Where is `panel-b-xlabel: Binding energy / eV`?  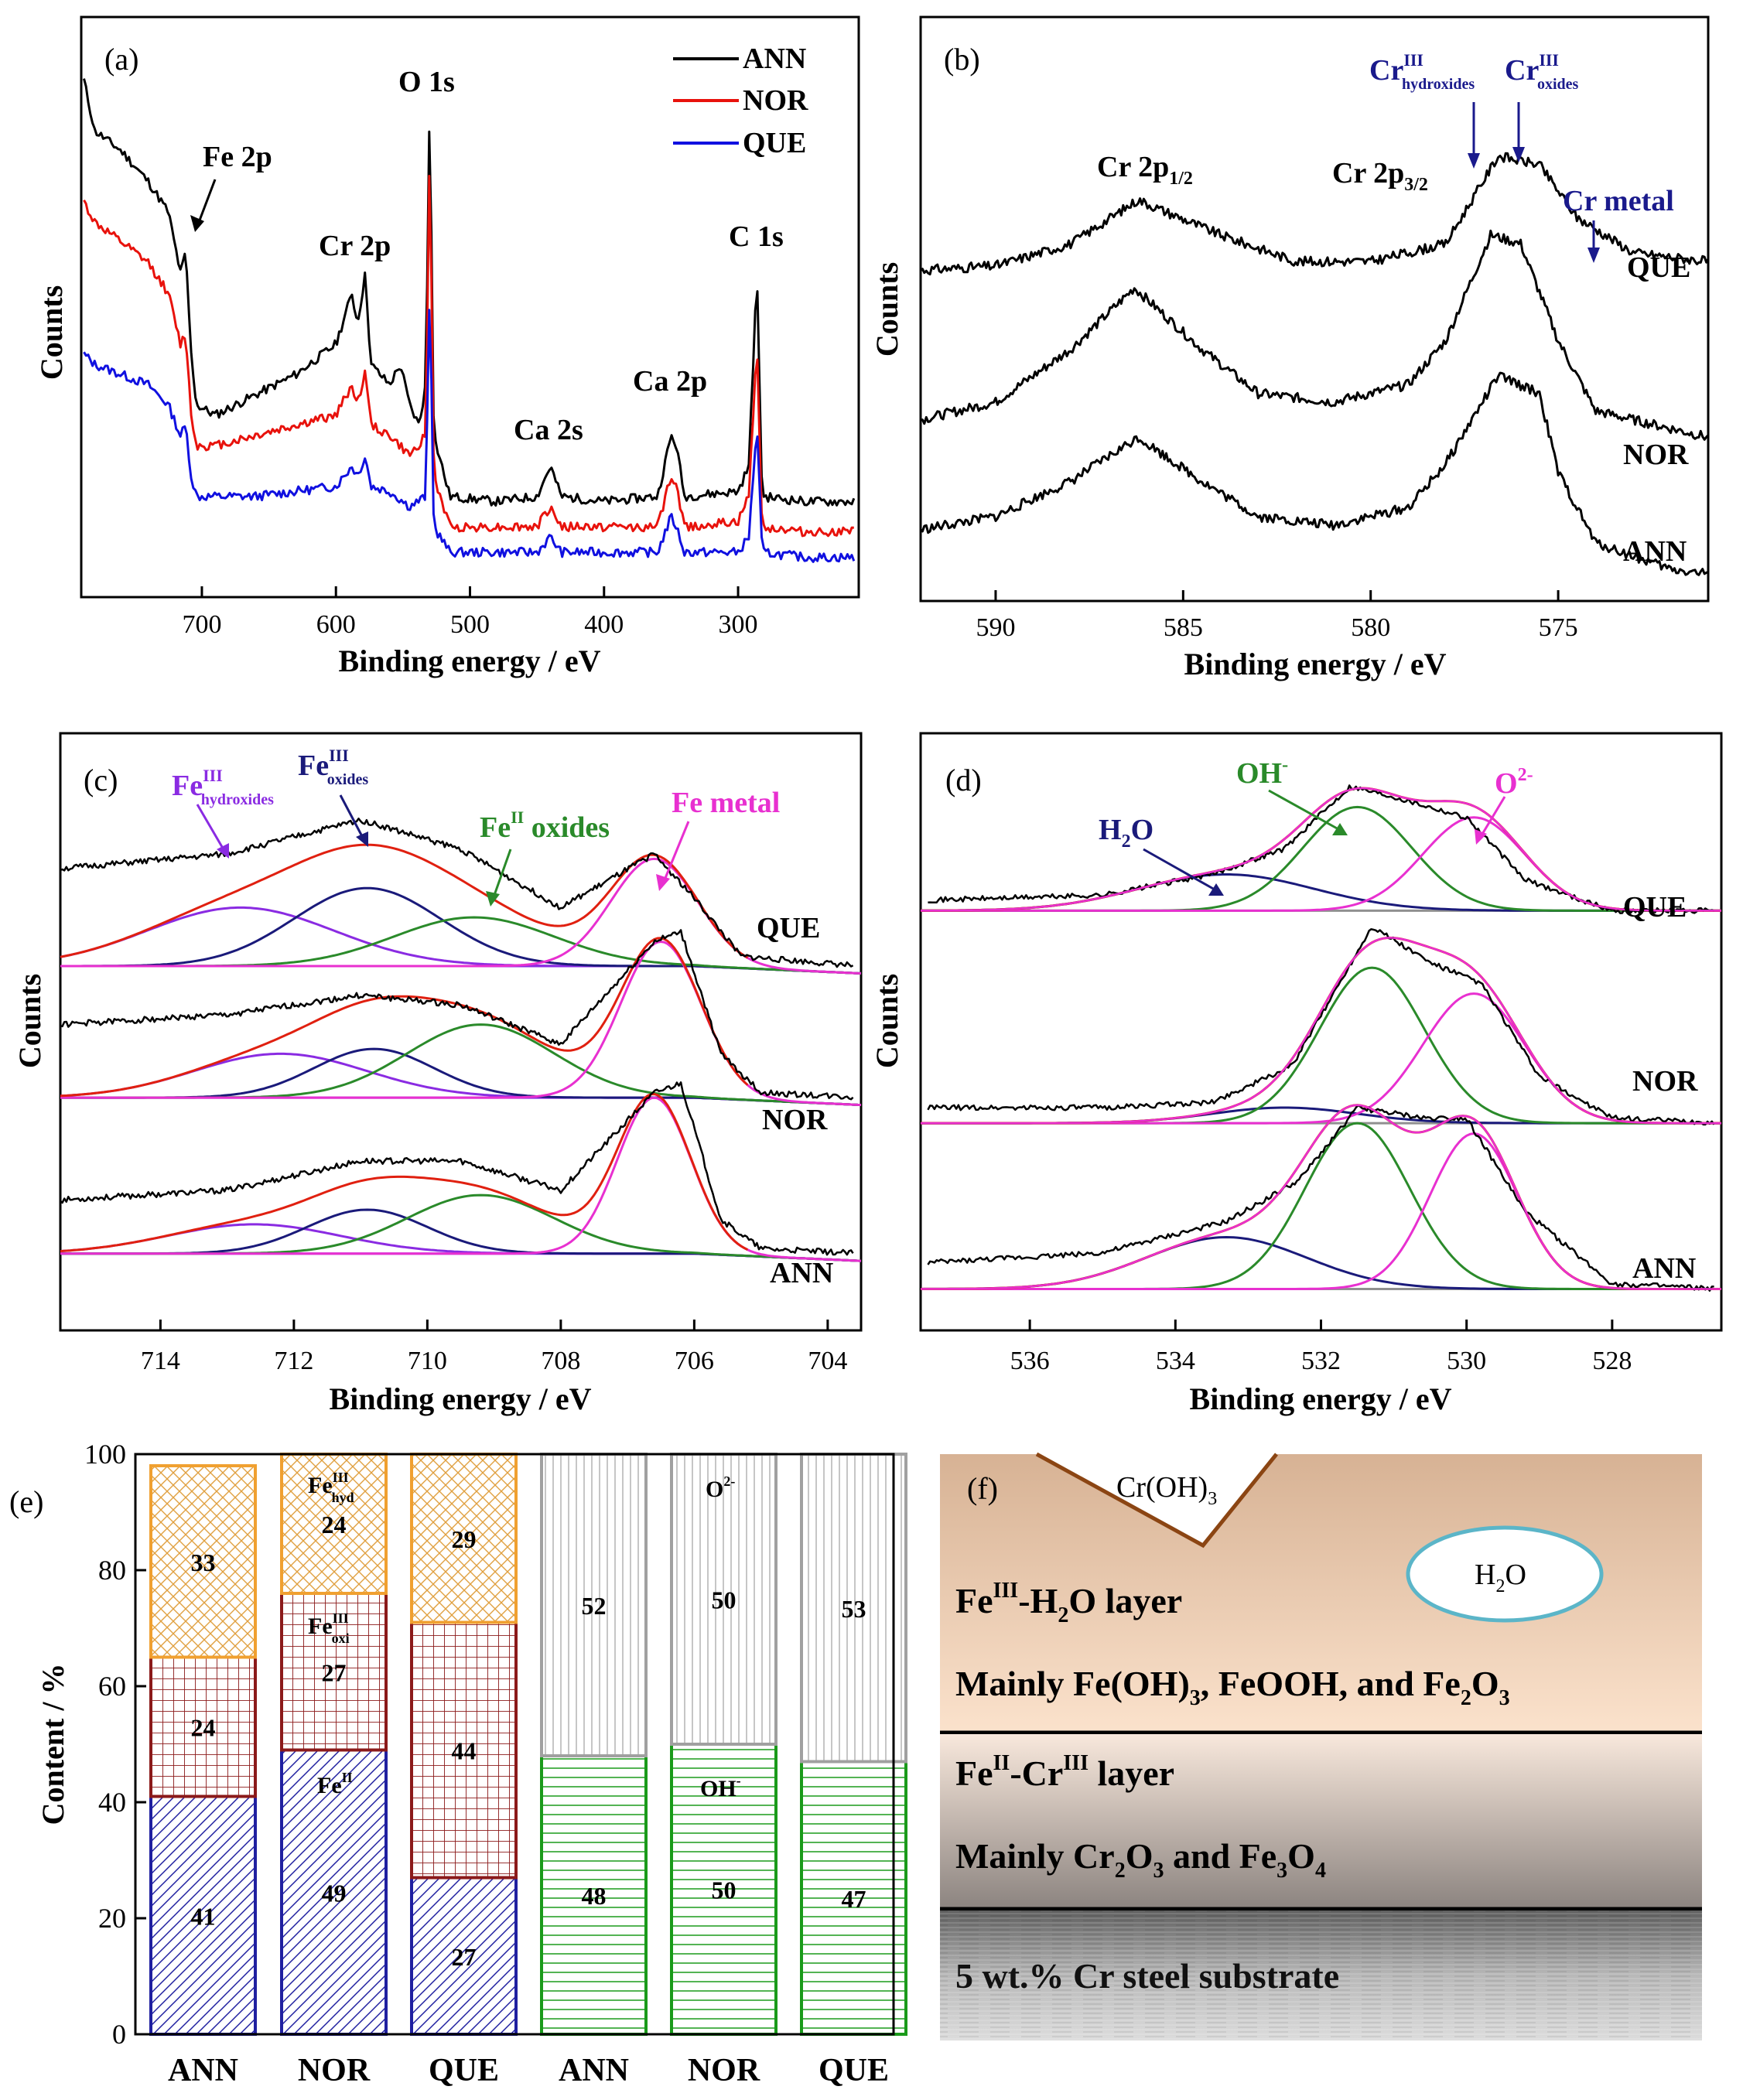
panel-b-xlabel: Binding energy / eV is located at coordinates (1315, 664).